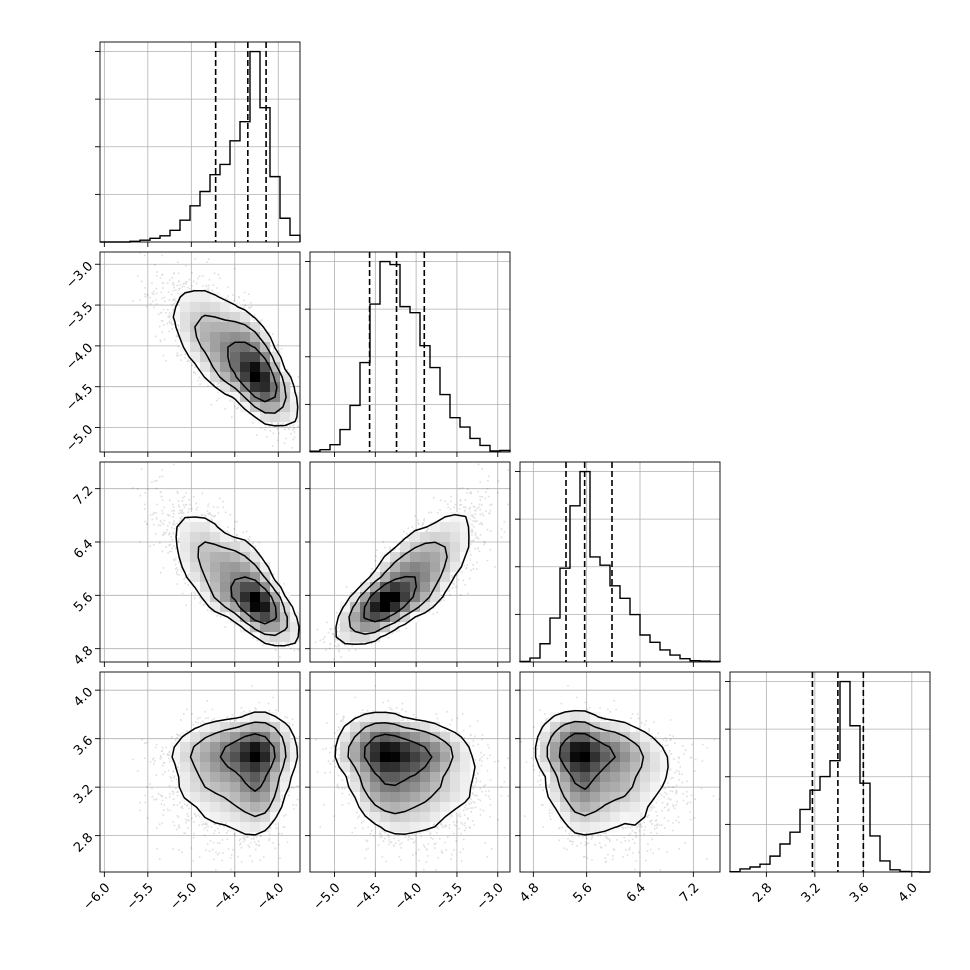  I want to click on y-tick-label: −5.0, so click(79, 438).